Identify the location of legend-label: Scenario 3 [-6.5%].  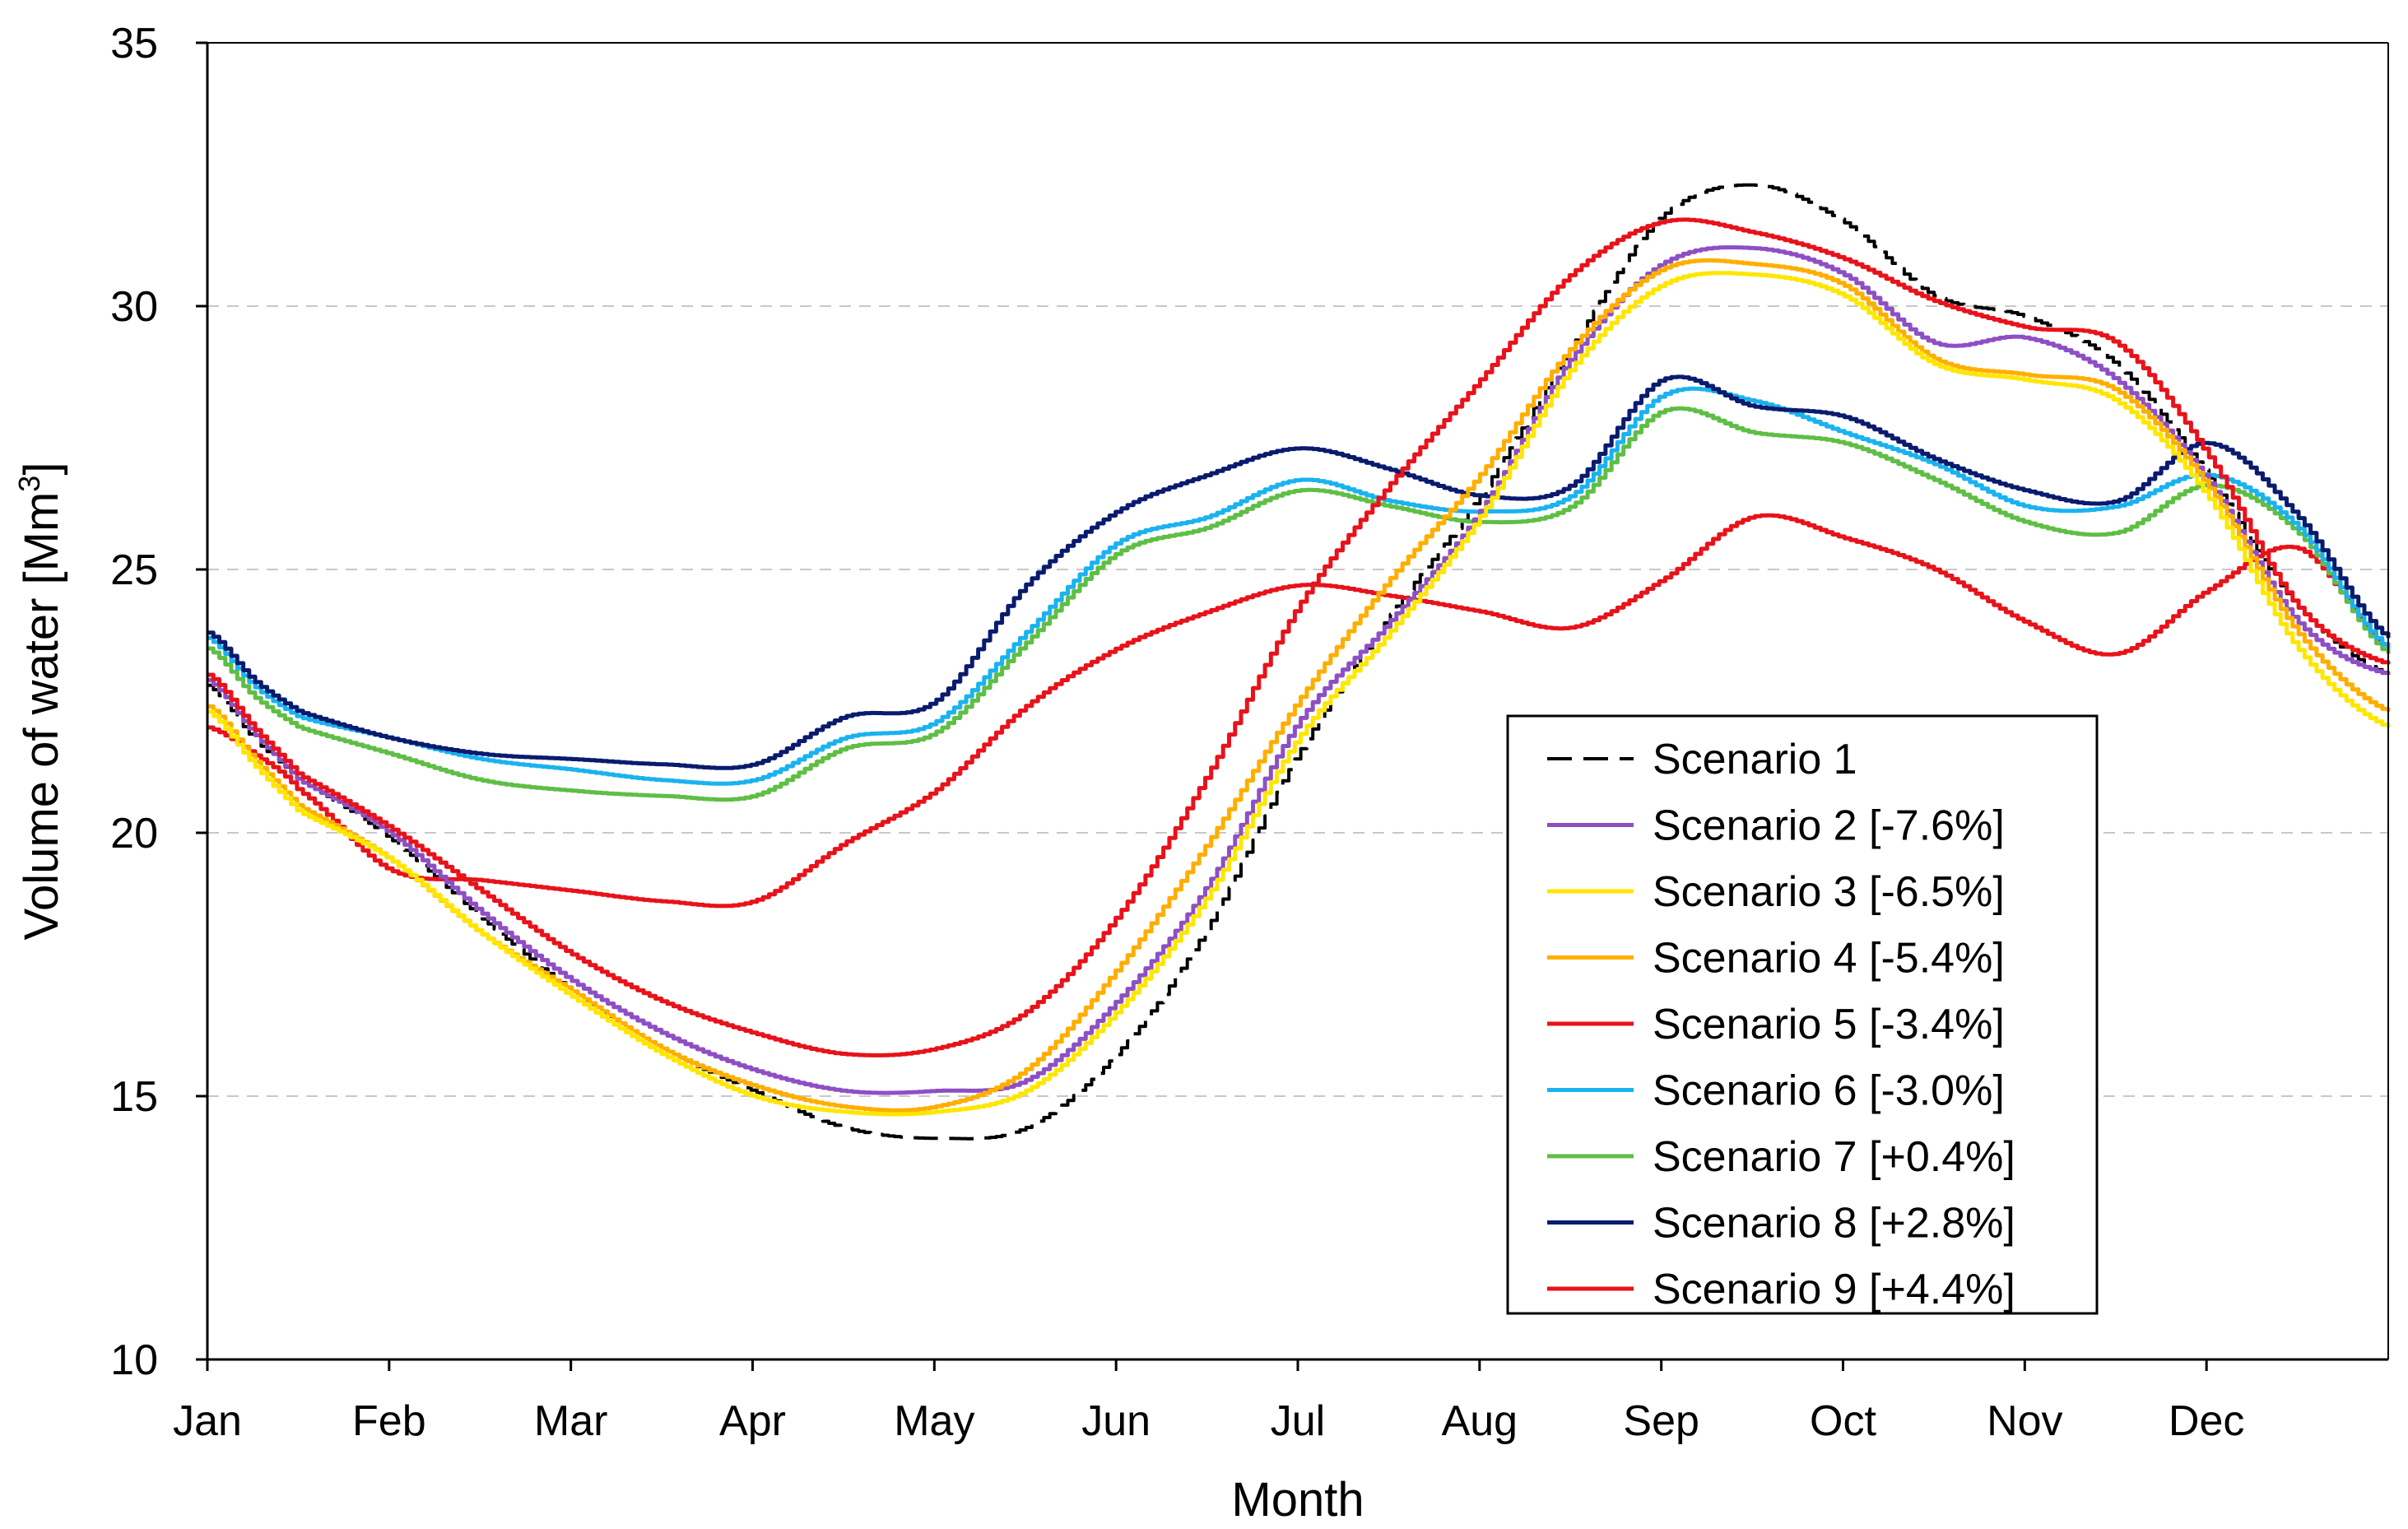
(1829, 892).